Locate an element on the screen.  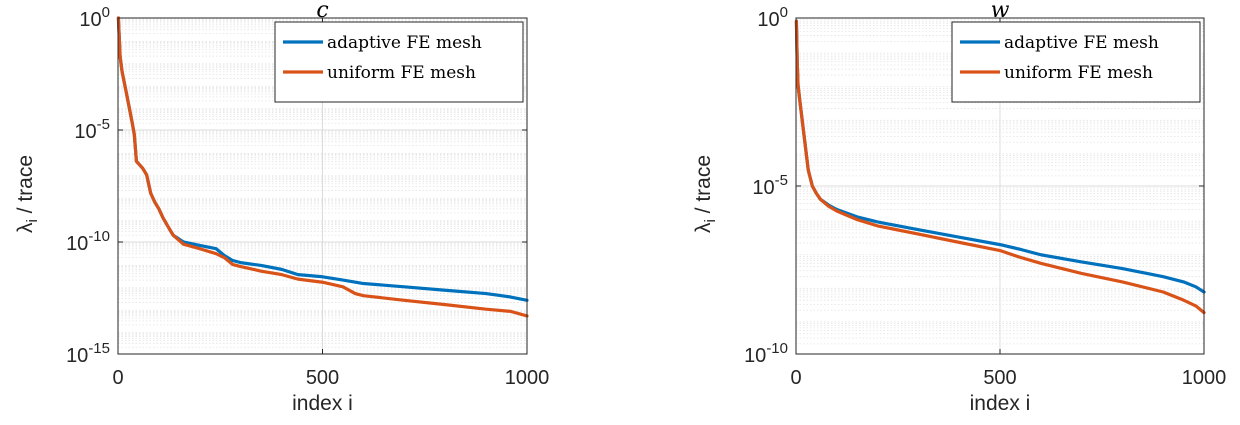
chart-title: c is located at coordinates (322, 11).